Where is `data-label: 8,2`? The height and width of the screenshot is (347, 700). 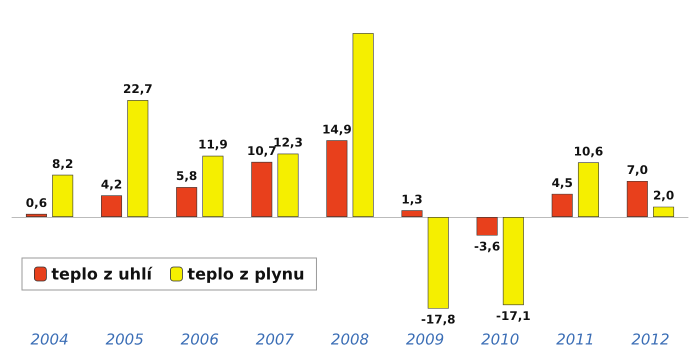 data-label: 8,2 is located at coordinates (63, 163).